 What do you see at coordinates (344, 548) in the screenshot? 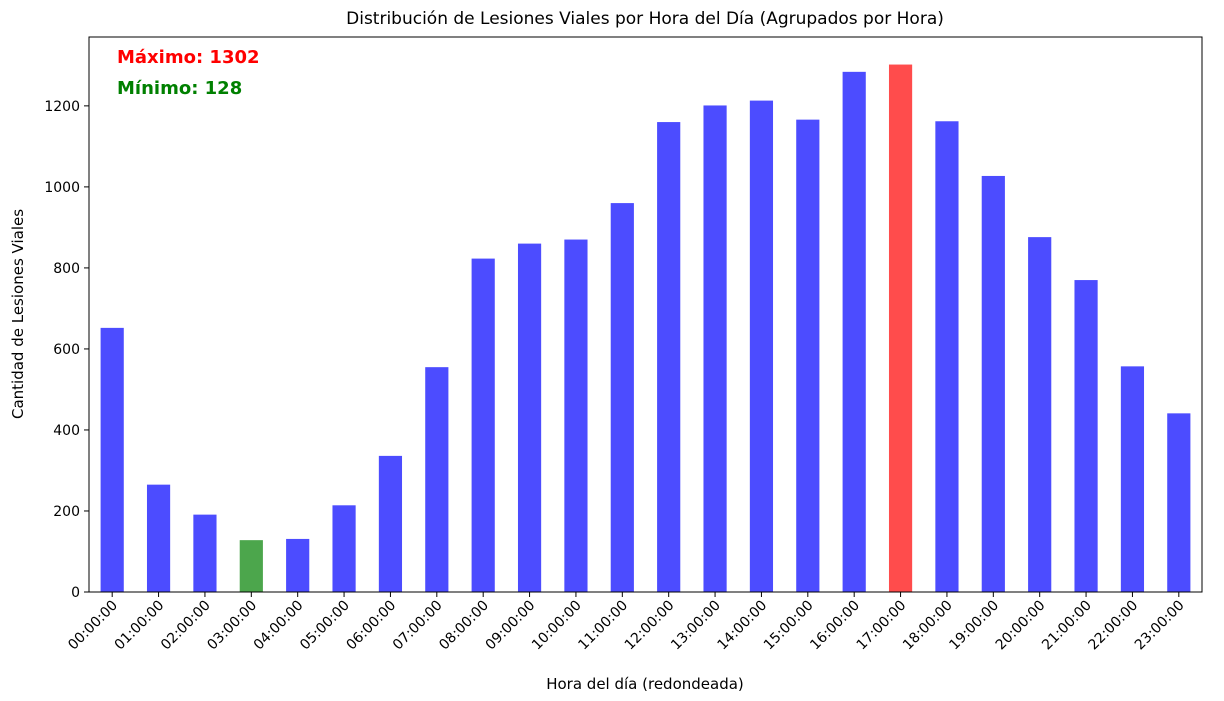
I see `bar-05:00:00` at bounding box center [344, 548].